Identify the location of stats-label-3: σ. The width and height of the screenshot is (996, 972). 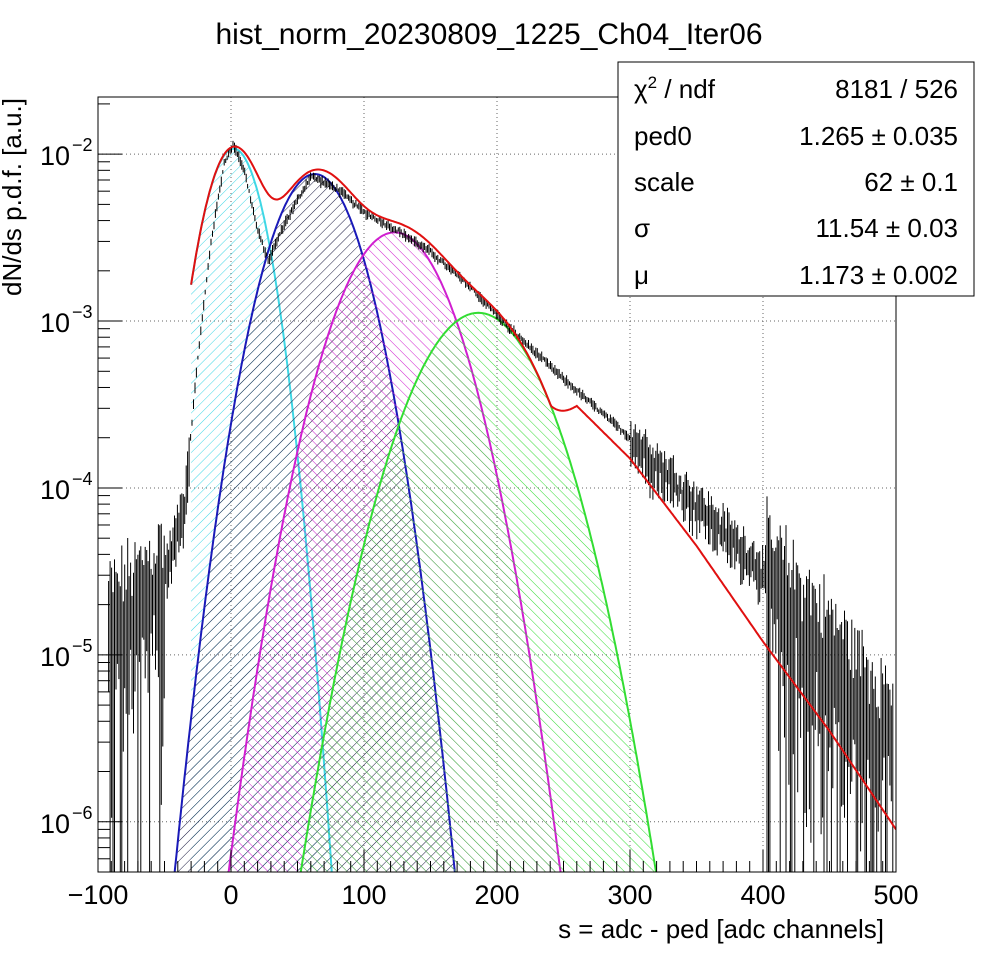
(642, 228).